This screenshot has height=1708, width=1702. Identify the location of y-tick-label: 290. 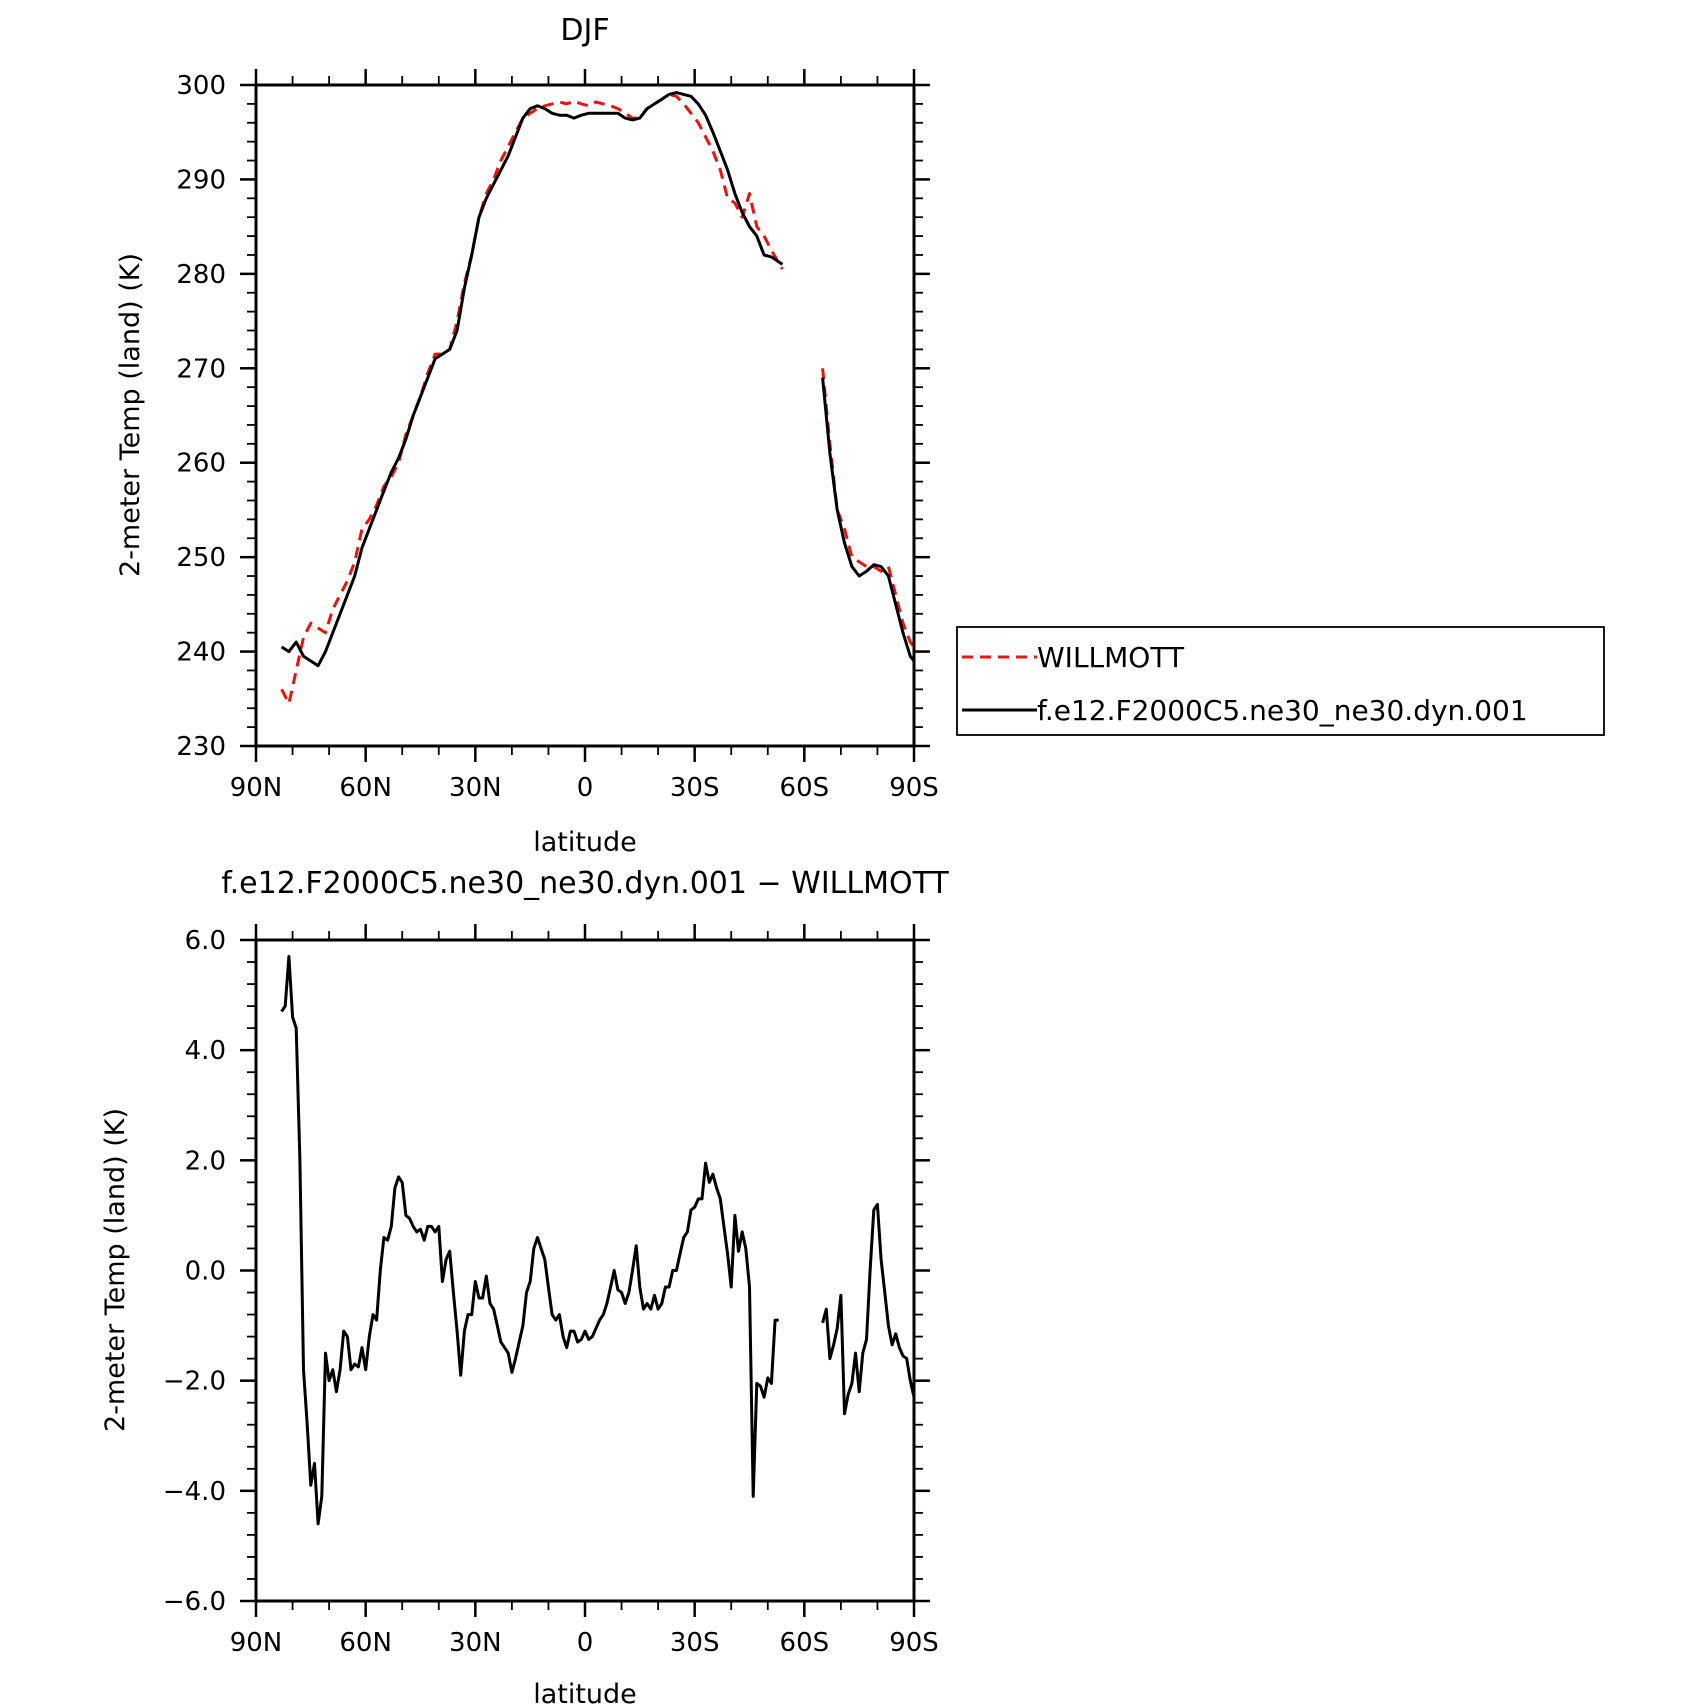
(201, 180).